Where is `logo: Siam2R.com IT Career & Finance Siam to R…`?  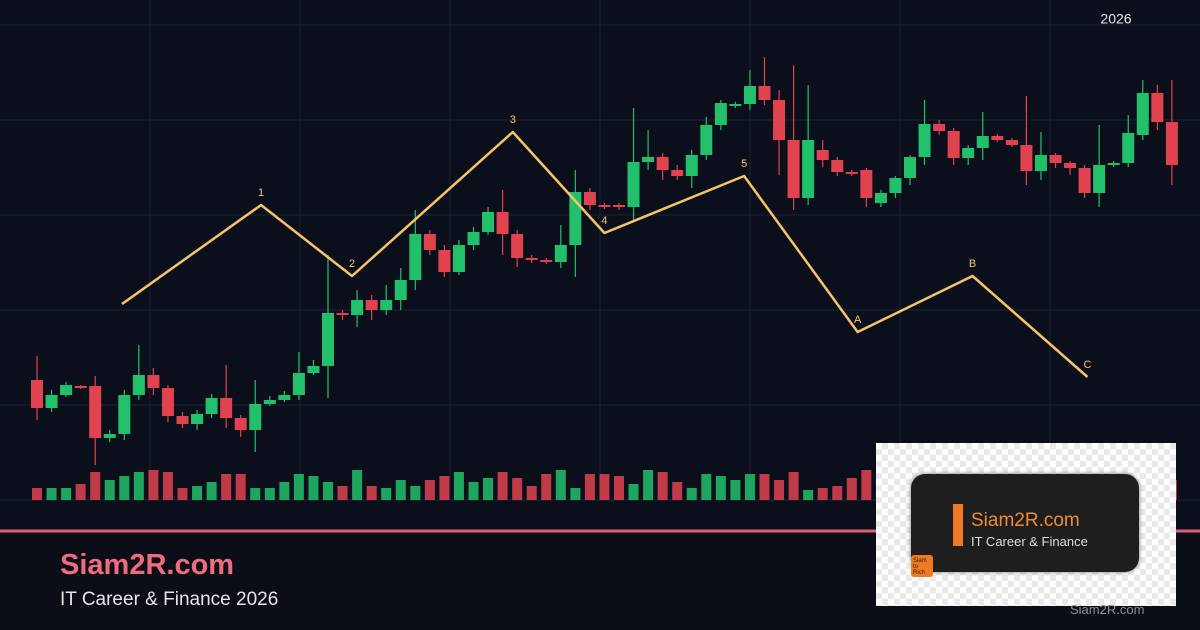
logo: Siam2R.com IT Career & Finance Siam to R… is located at coordinates (1026, 524).